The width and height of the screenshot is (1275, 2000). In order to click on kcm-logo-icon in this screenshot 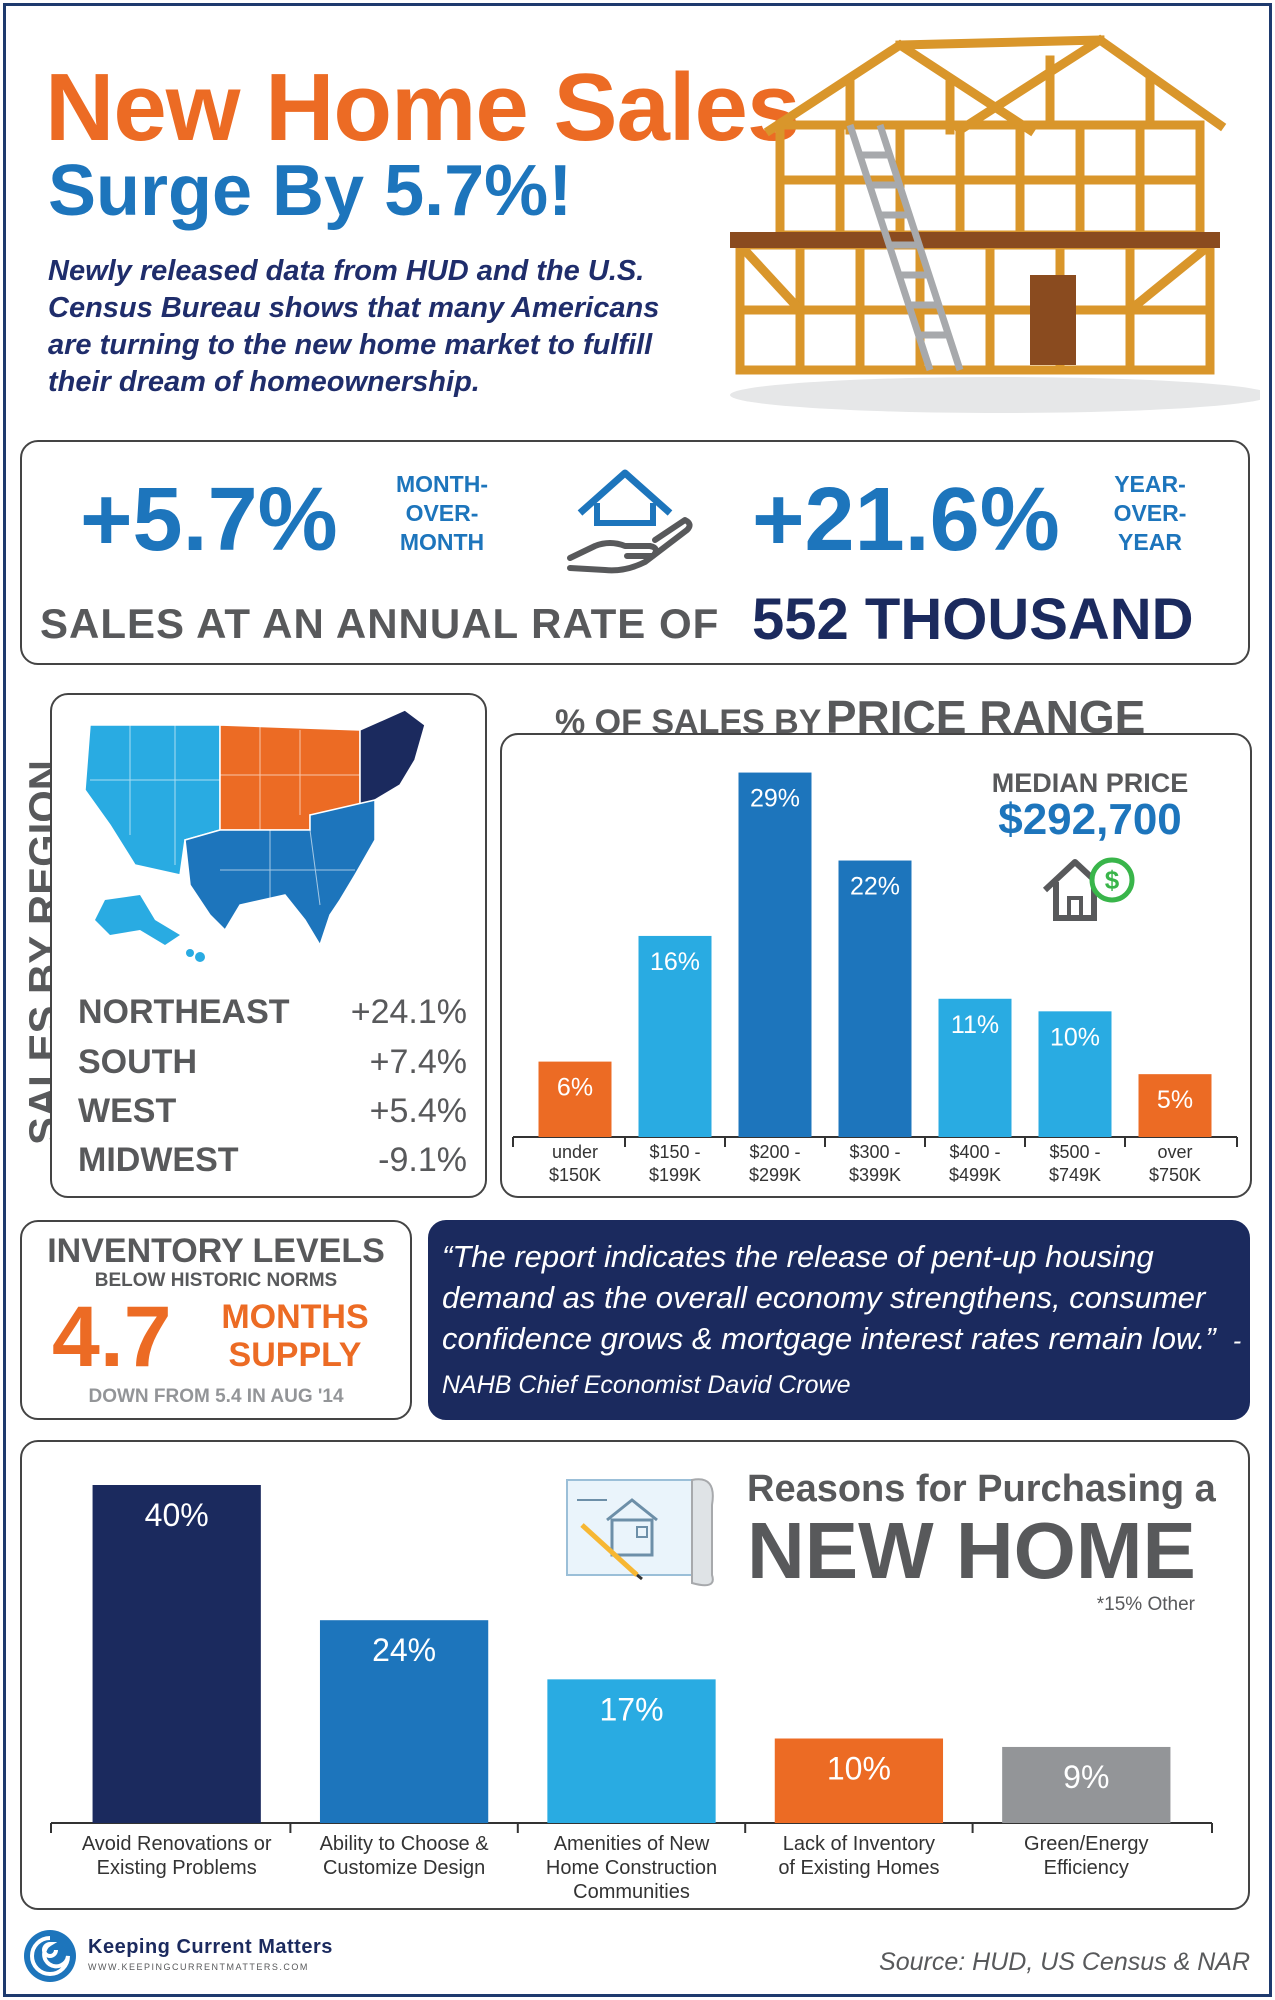, I will do `click(50, 1956)`.